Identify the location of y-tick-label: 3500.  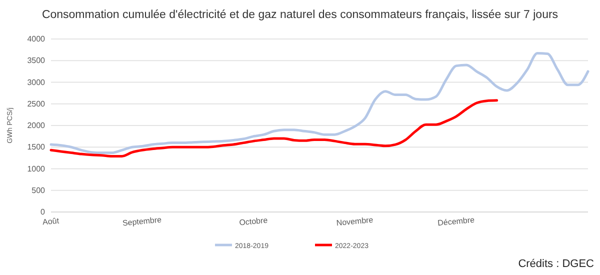
(36, 61).